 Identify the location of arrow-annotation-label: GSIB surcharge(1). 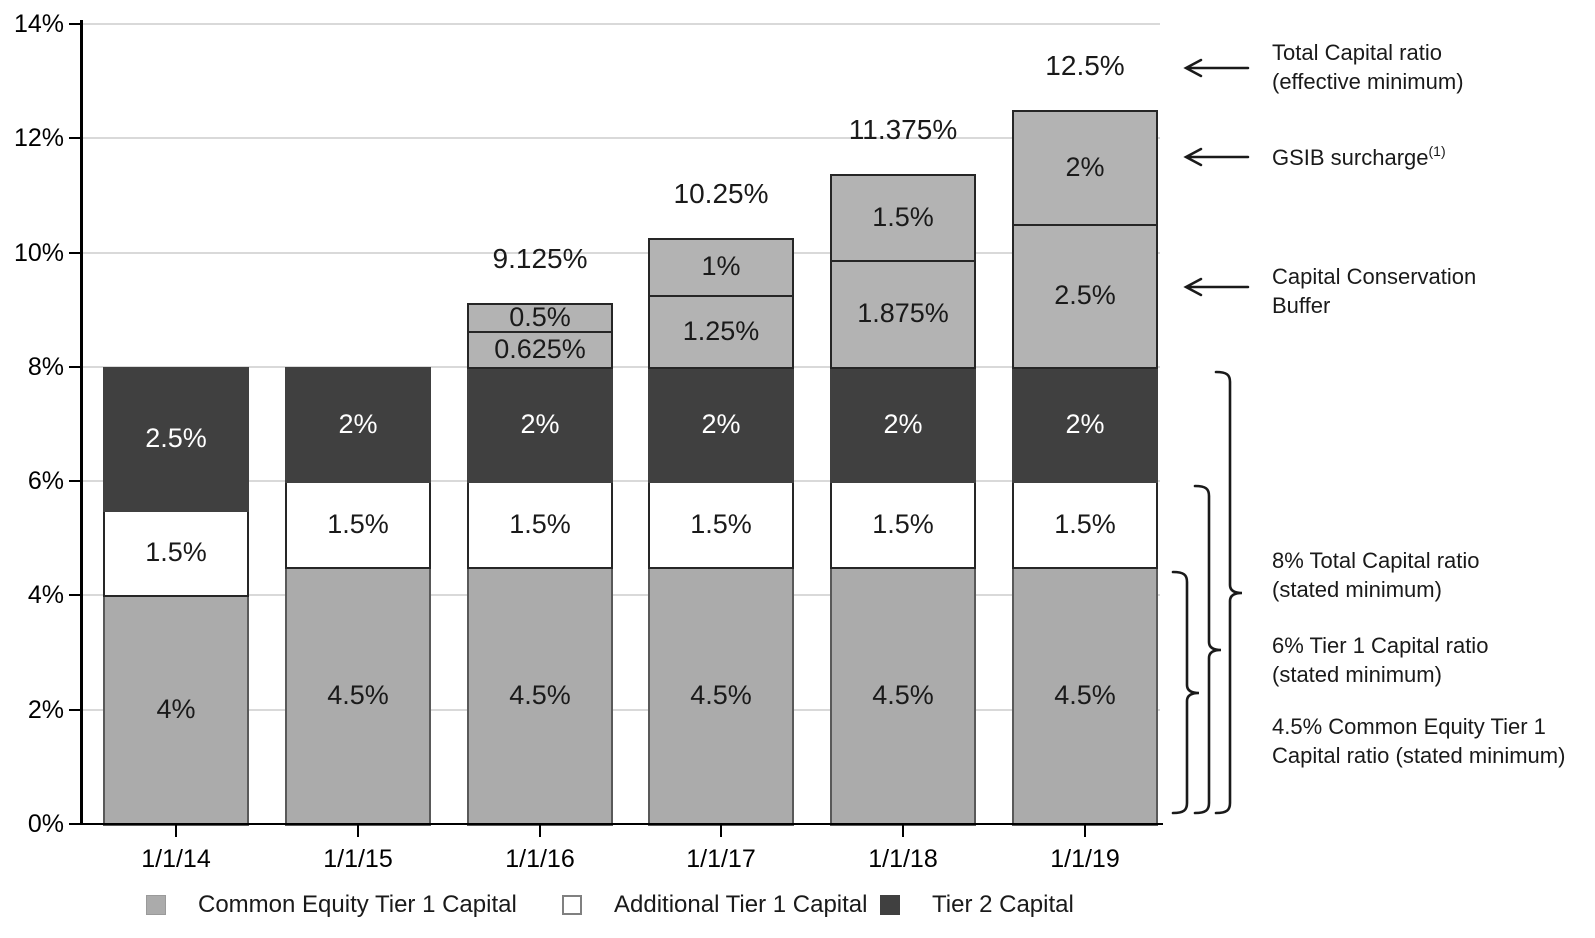
(1359, 156).